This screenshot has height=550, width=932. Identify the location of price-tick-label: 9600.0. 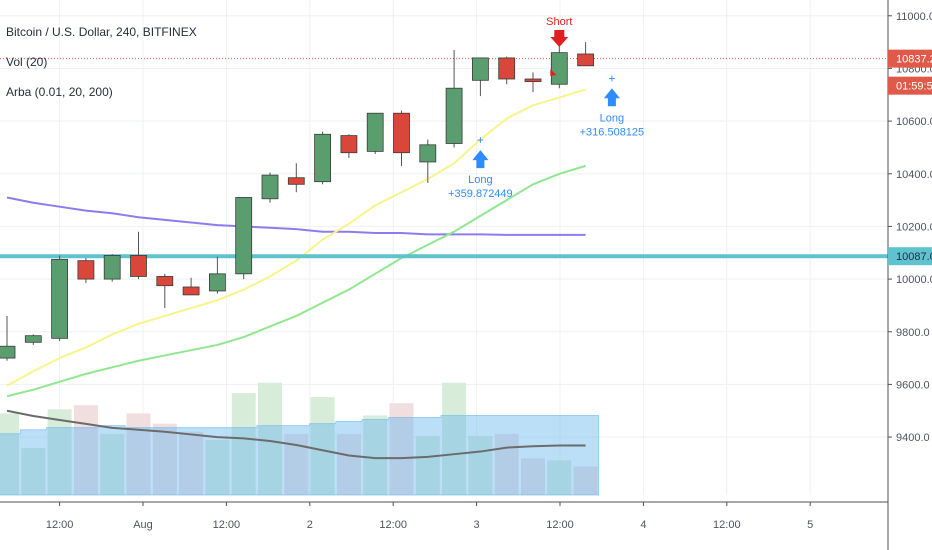
(913, 385).